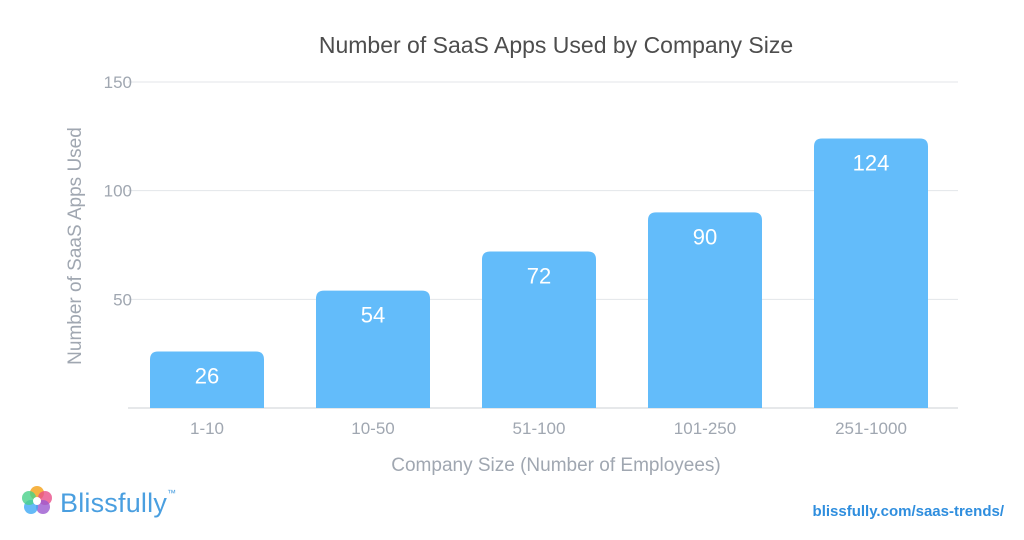 This screenshot has height=540, width=1024. I want to click on y-axis-ticks: 50 100 150, so click(118, 191).